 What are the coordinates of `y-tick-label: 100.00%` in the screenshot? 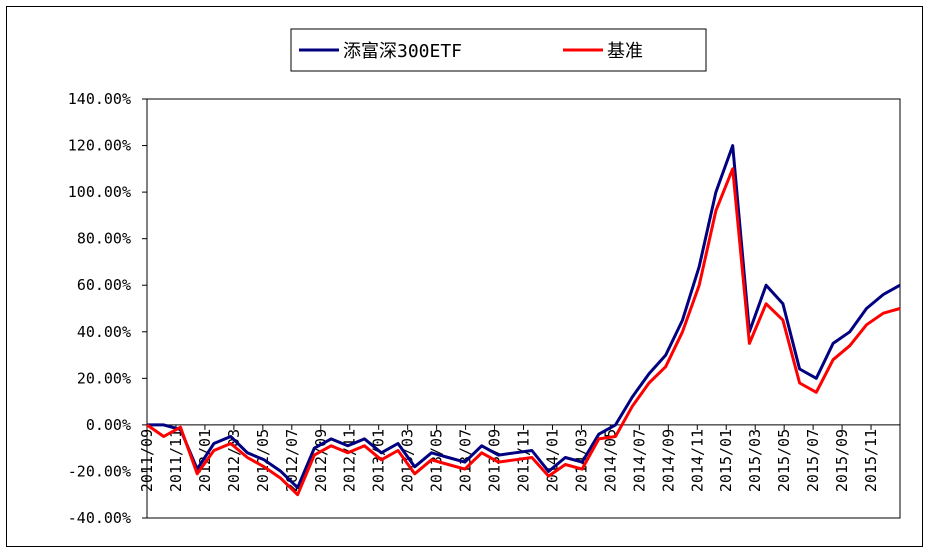 It's located at (99, 192).